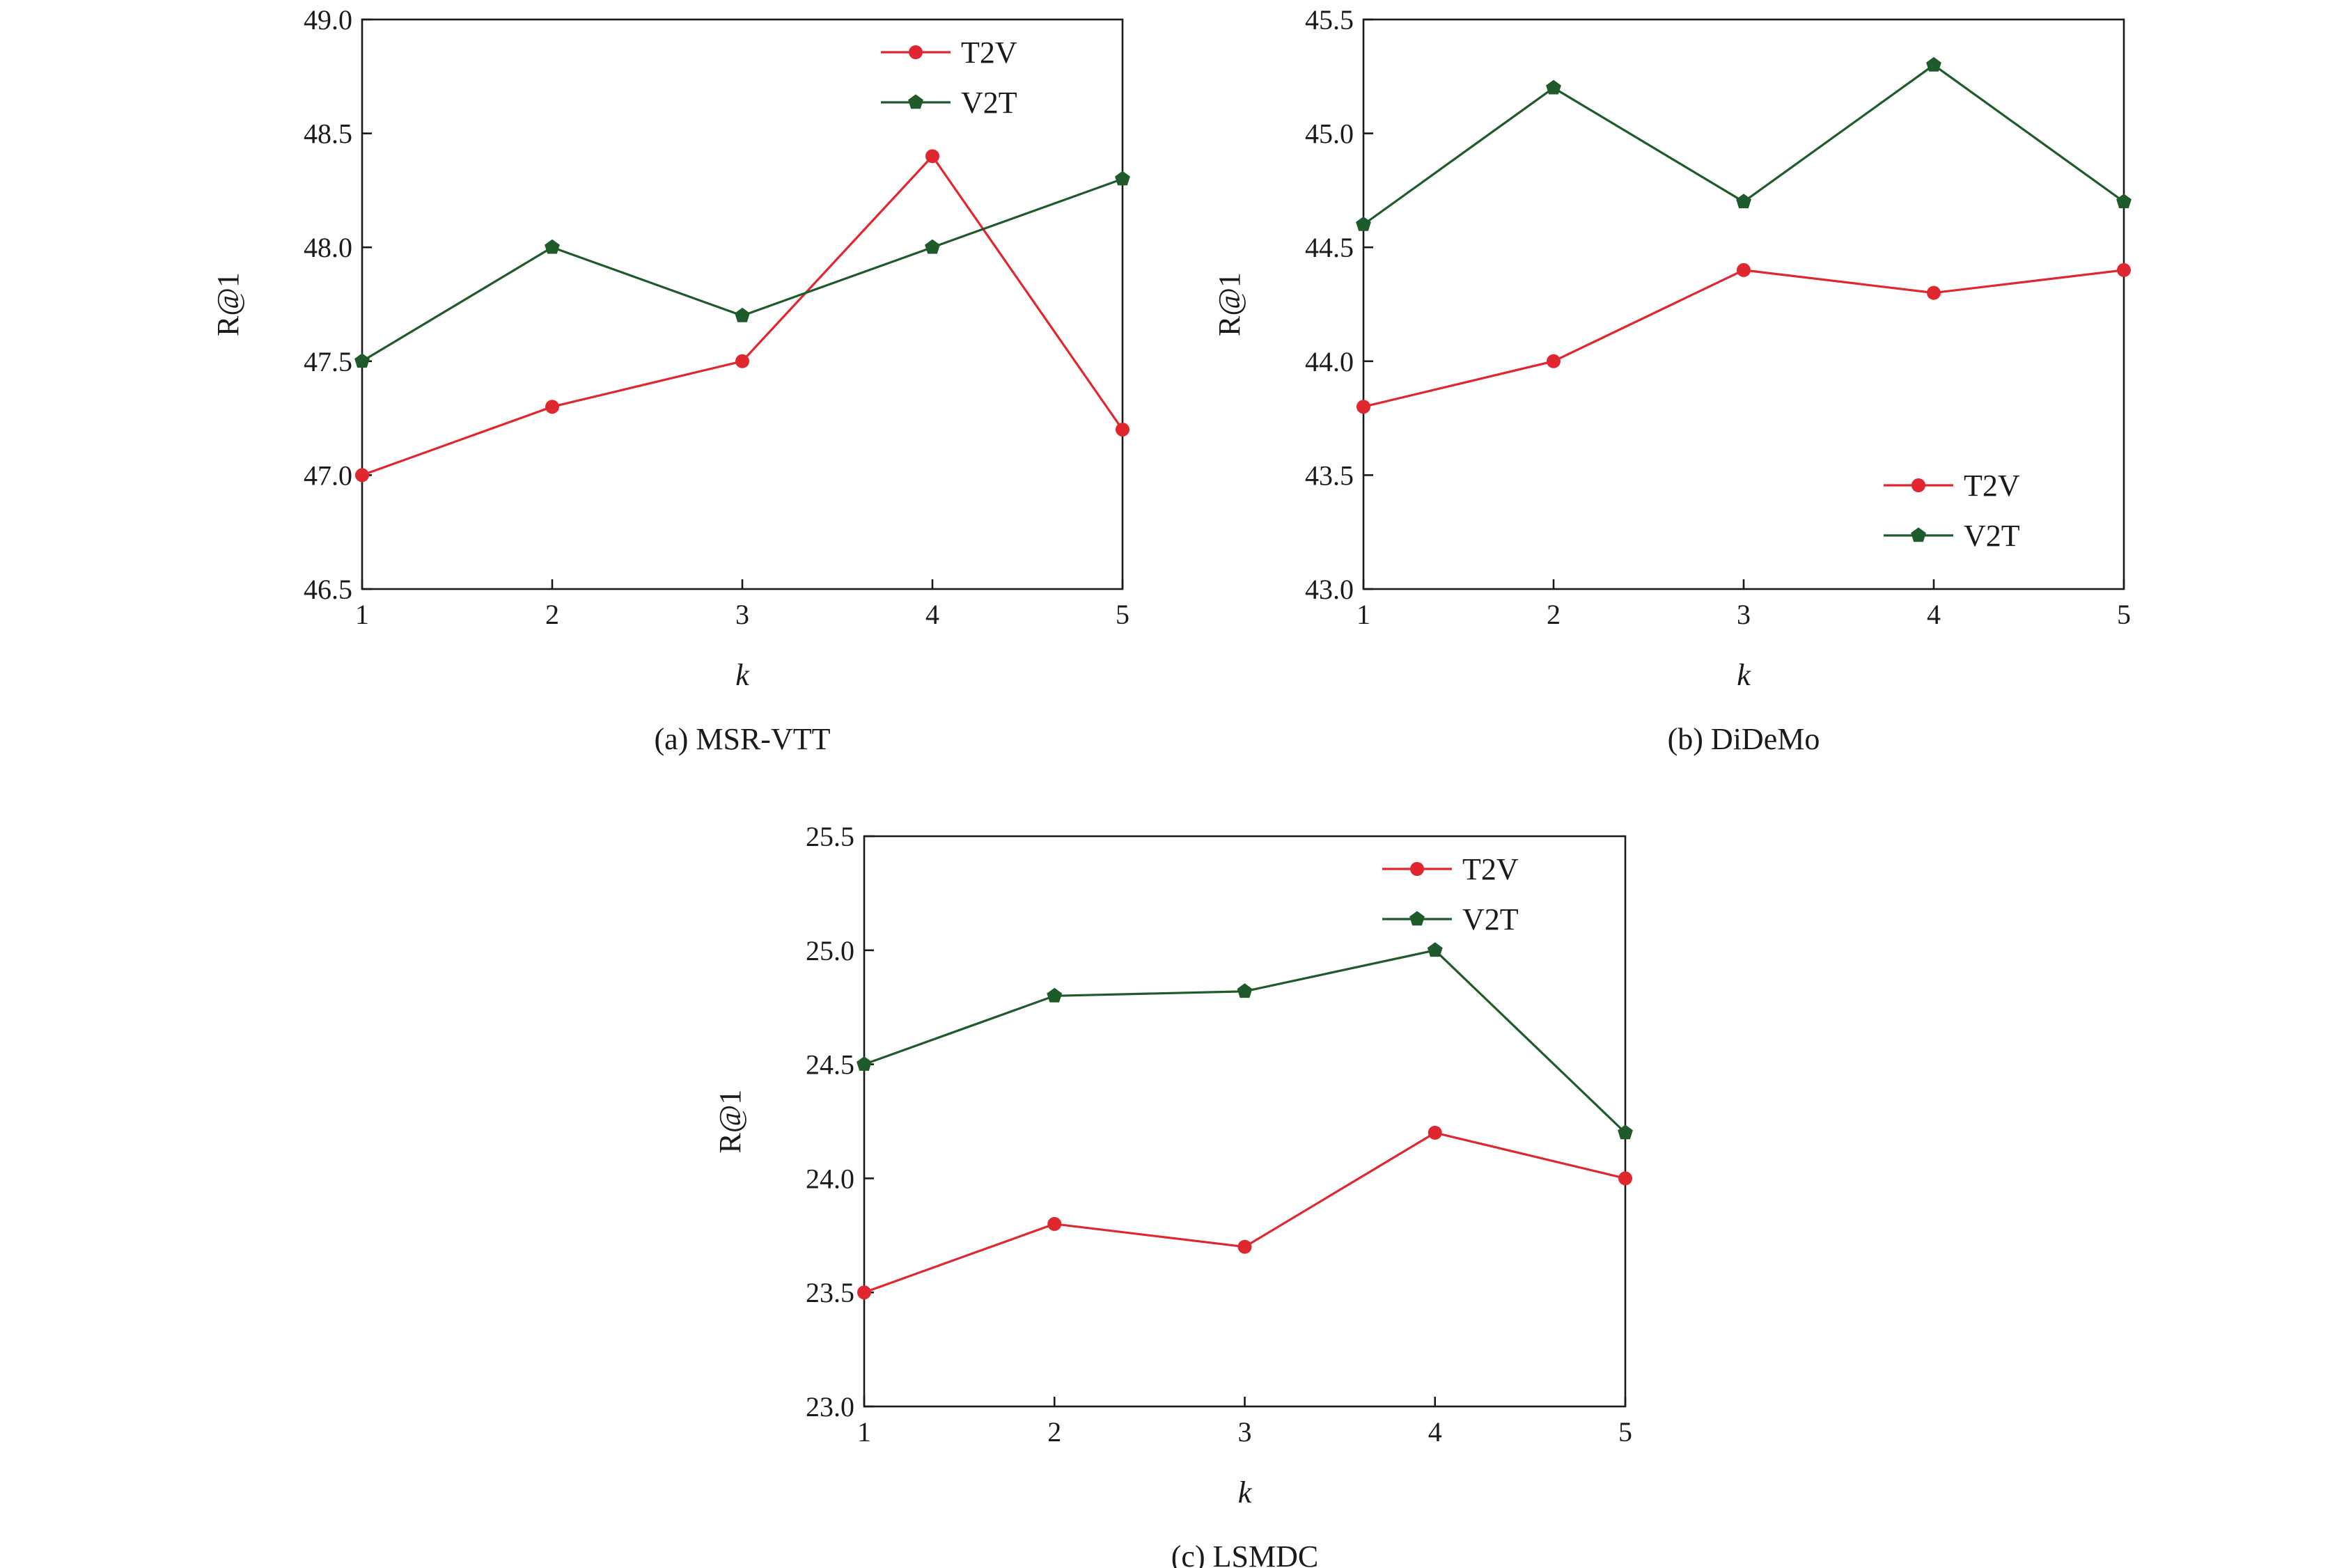 This screenshot has height=1568, width=2330. What do you see at coordinates (328, 589) in the screenshot?
I see `y-tick-label: 46.5` at bounding box center [328, 589].